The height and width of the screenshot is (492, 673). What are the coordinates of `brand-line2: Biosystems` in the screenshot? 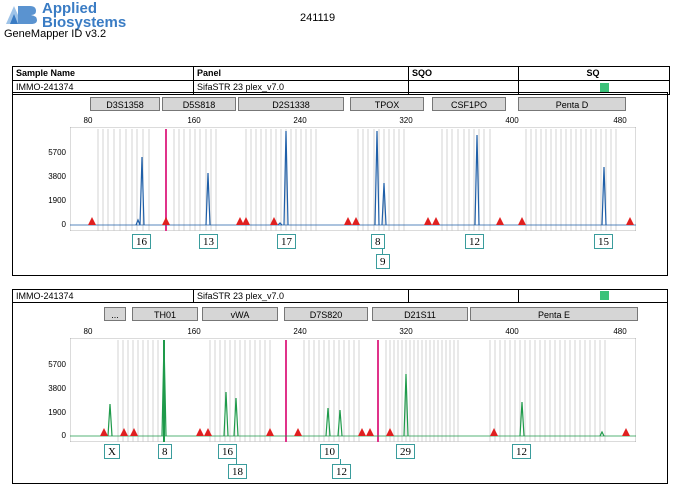 It's located at (84, 22).